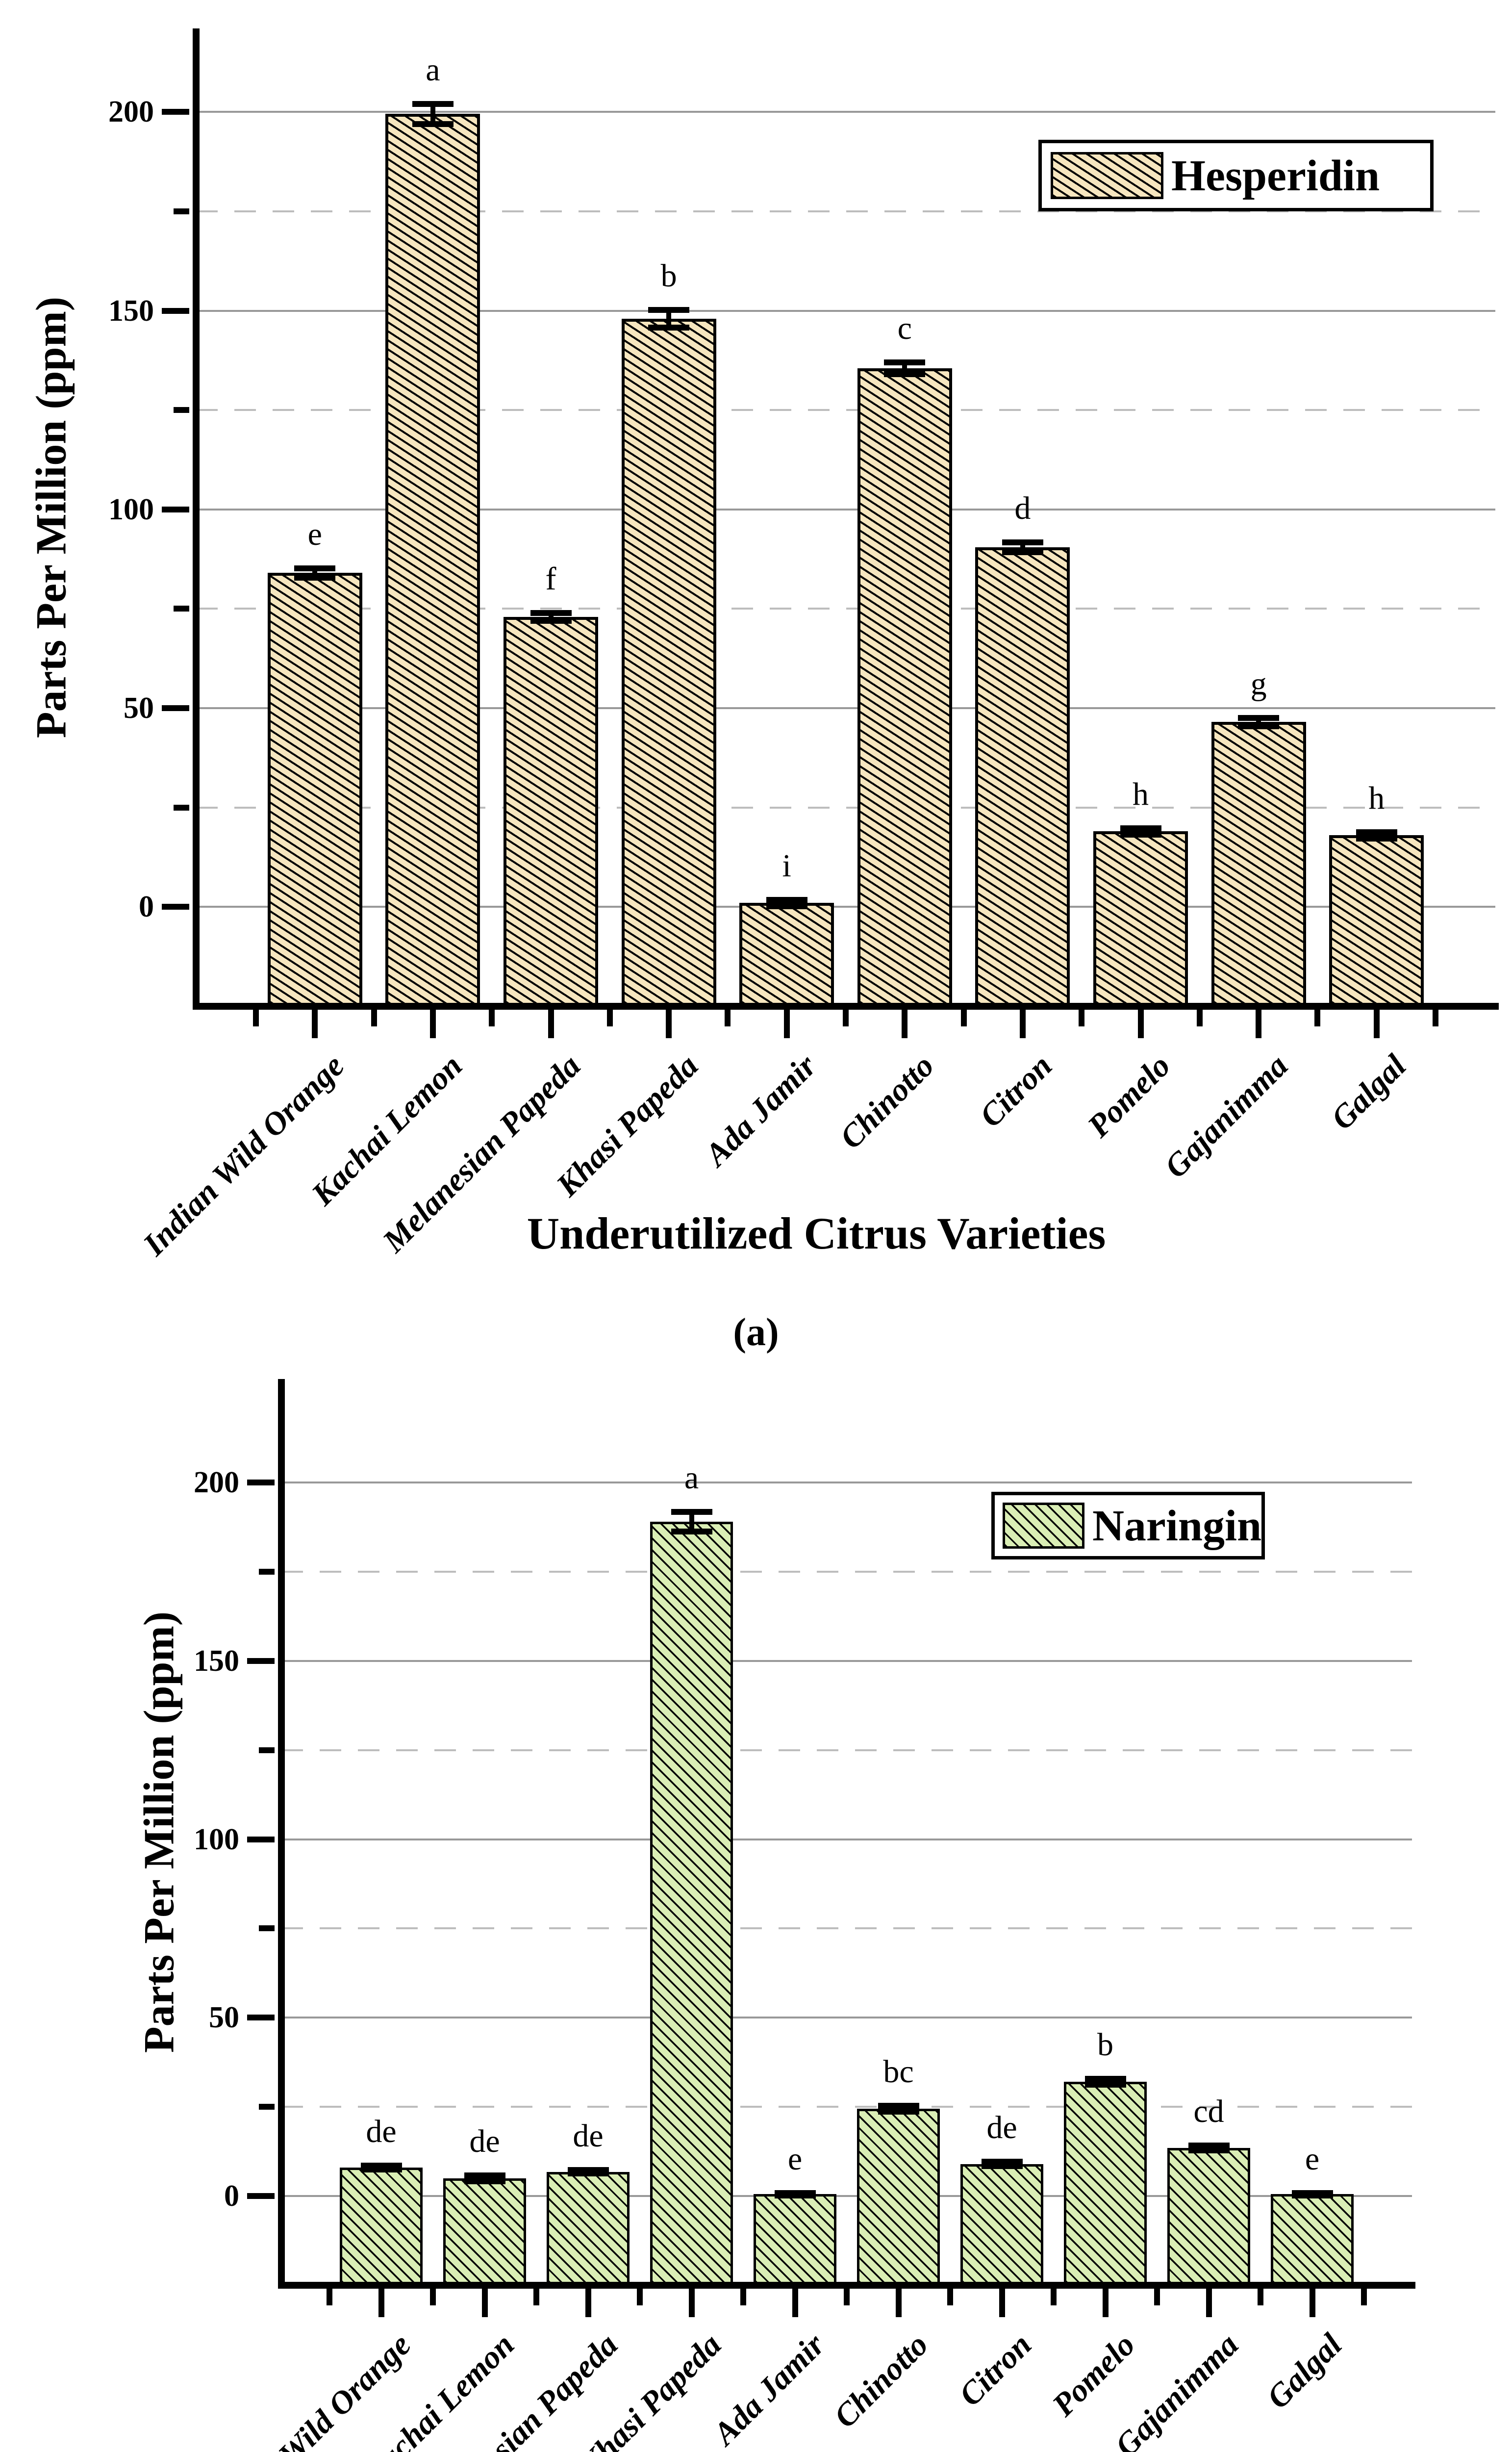 The width and height of the screenshot is (1512, 2452). Describe the element at coordinates (898, 2072) in the screenshot. I see `significance-letter: bc` at that location.